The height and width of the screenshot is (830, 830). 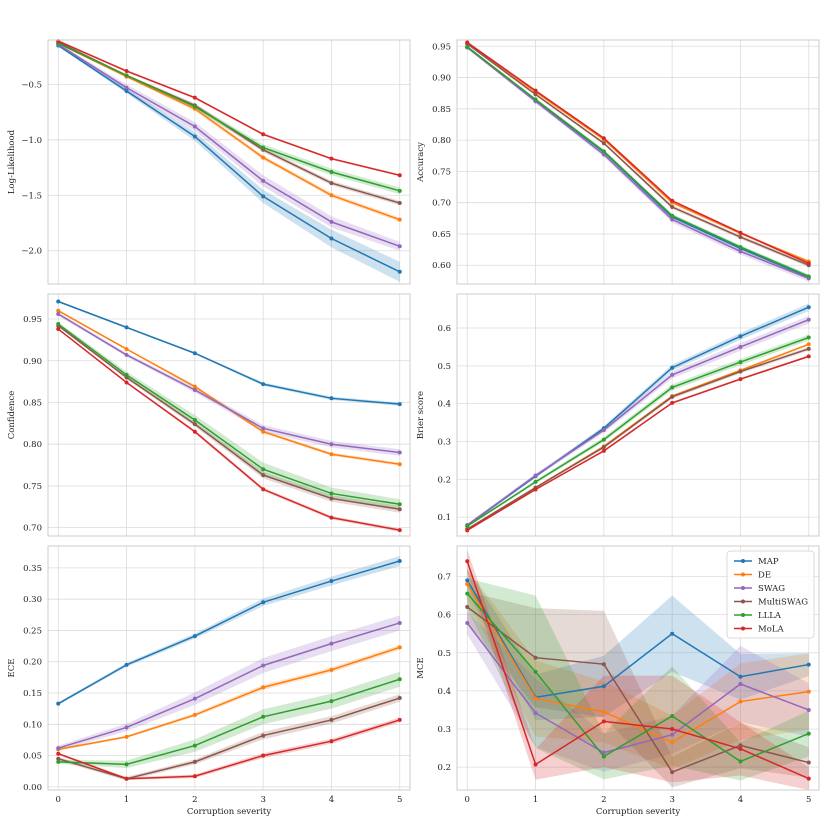 What do you see at coordinates (32, 725) in the screenshot?
I see `y-tick-label: 0.10` at bounding box center [32, 725].